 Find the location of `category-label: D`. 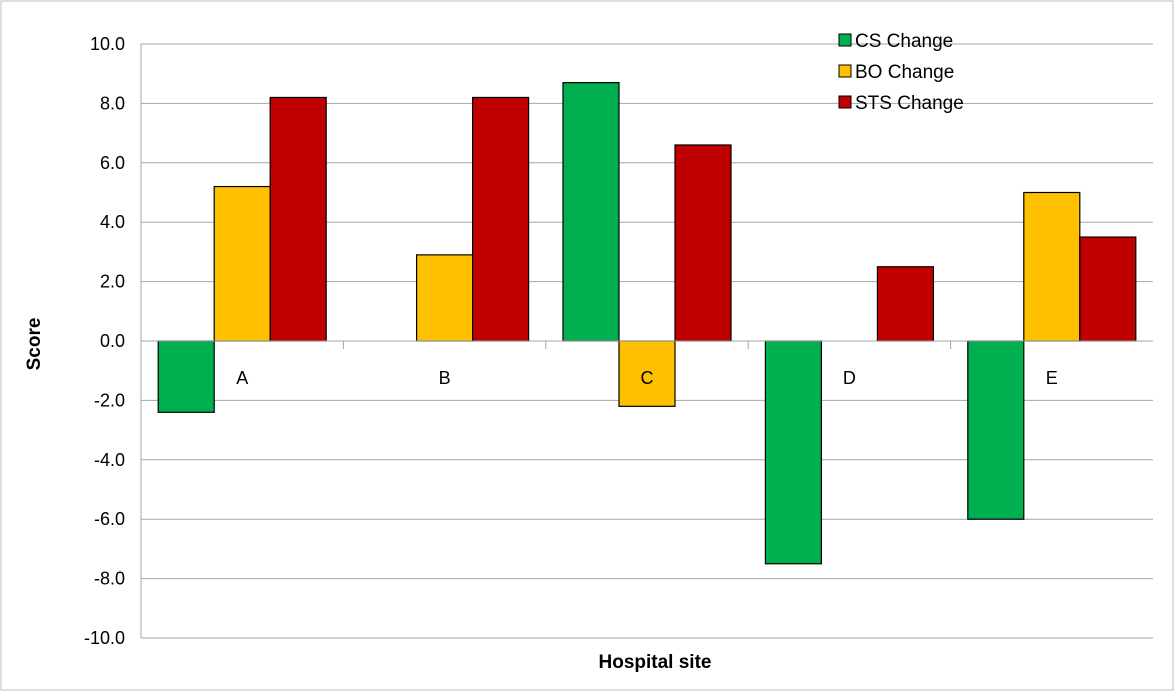

category-label: D is located at coordinates (849, 378).